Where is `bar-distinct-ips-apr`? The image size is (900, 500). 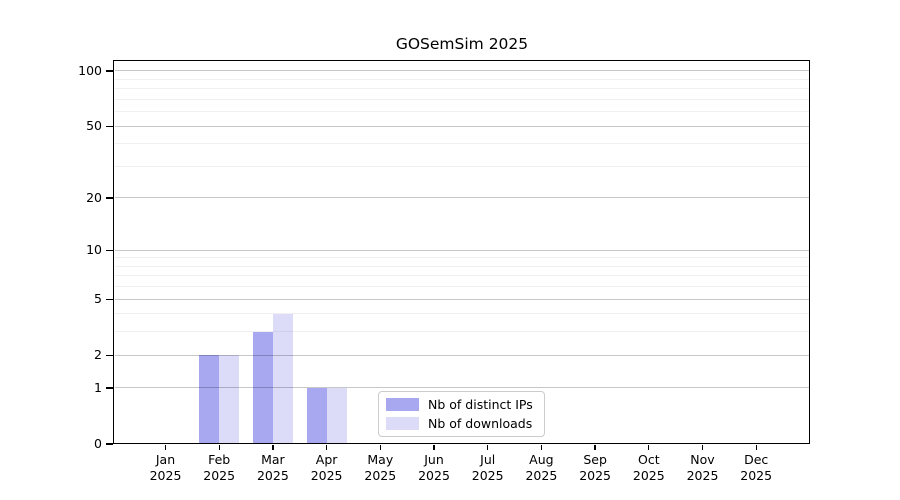
bar-distinct-ips-apr is located at coordinates (316, 415).